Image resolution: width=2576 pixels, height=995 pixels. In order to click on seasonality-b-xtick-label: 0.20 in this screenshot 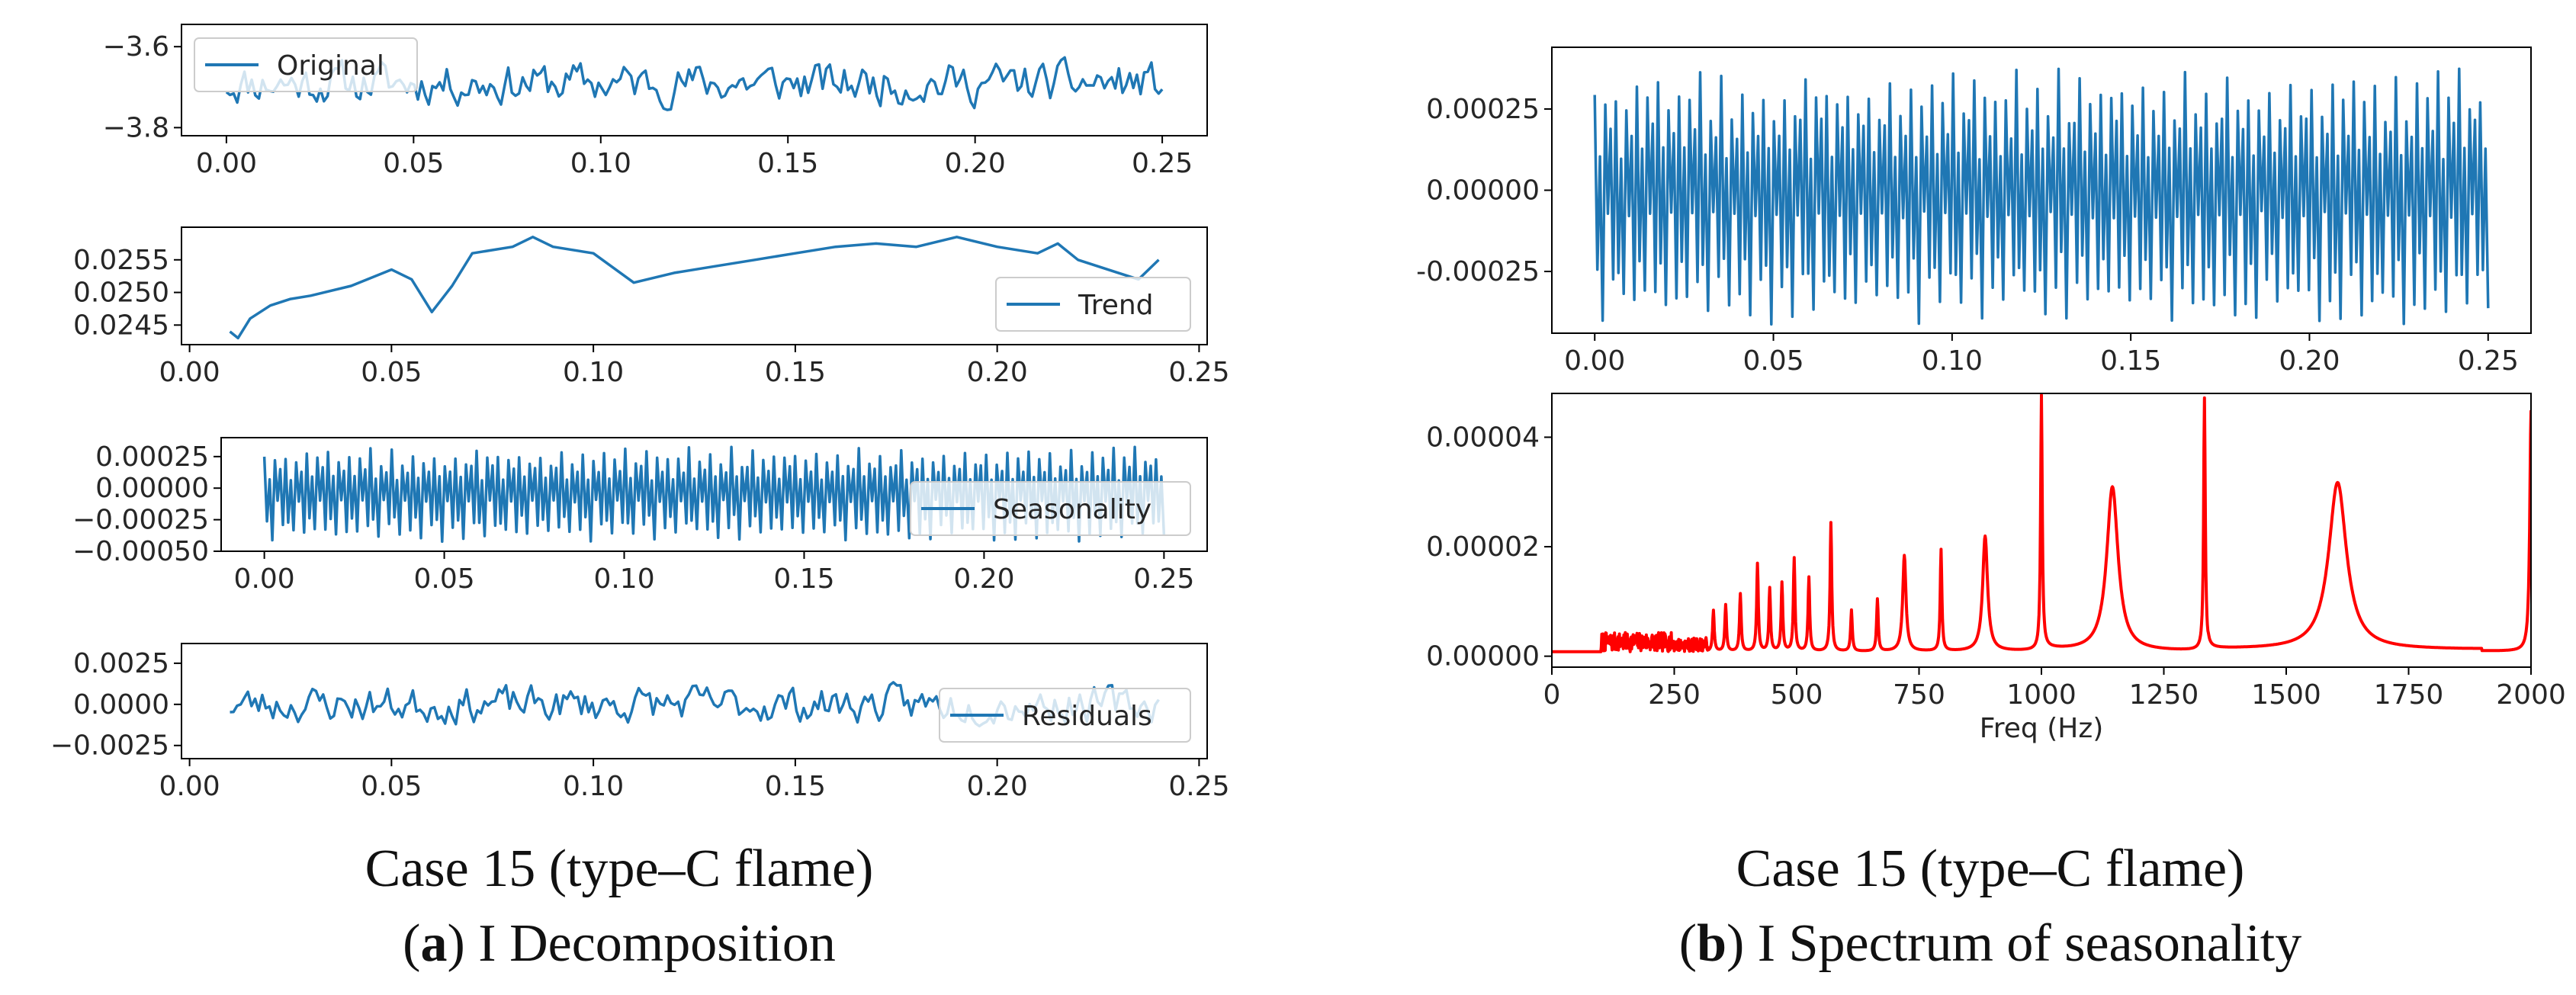, I will do `click(2309, 361)`.